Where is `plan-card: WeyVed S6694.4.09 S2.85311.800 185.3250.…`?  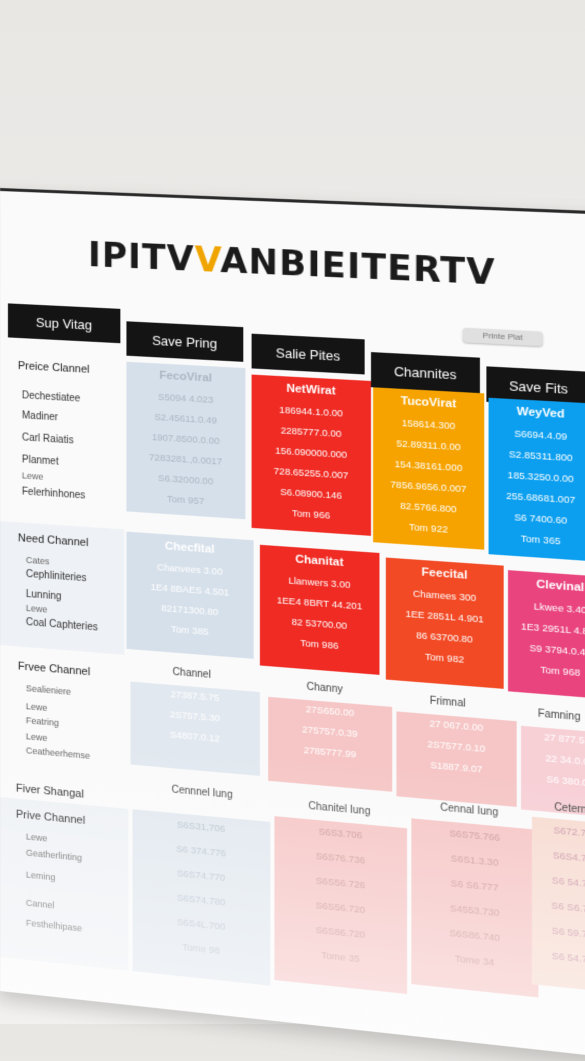 plan-card: WeyVed S6694.4.09 S2.85311.800 185.3250.… is located at coordinates (537, 480).